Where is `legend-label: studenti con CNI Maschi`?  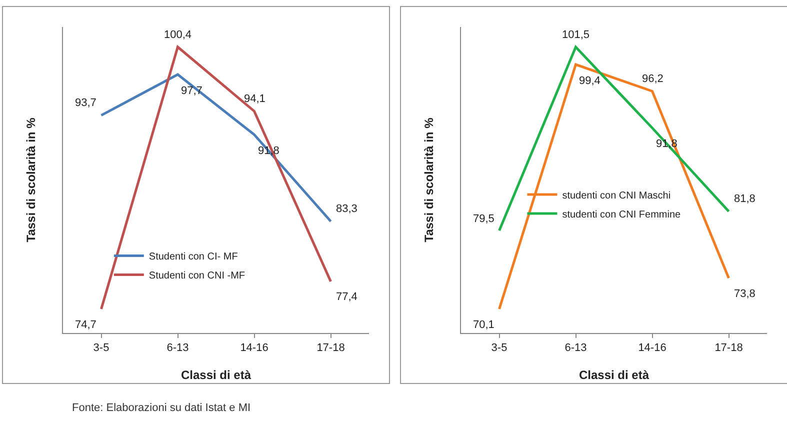
legend-label: studenti con CNI Maschi is located at coordinates (616, 196).